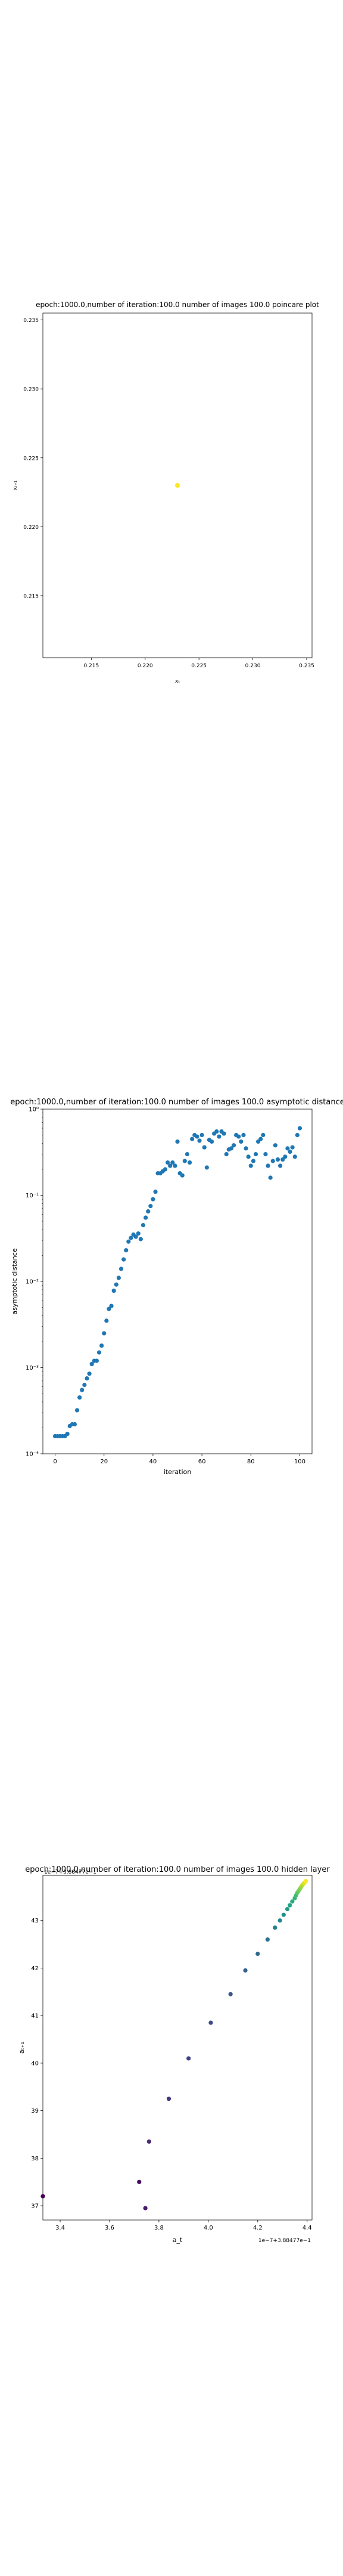  Describe the element at coordinates (31, 596) in the screenshot. I see `y-tick-label: 0.215` at that location.